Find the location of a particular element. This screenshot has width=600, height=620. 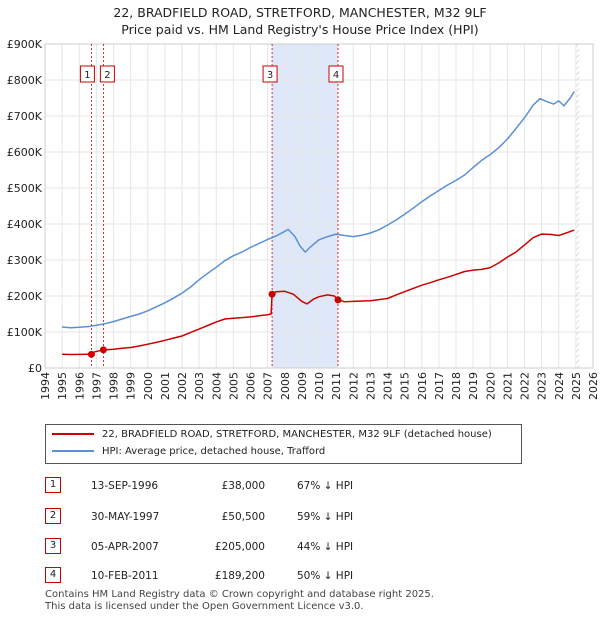

x-tick-label: 2014 is located at coordinates (388, 386).